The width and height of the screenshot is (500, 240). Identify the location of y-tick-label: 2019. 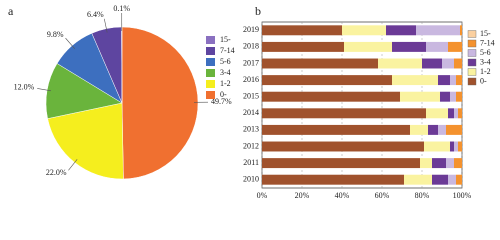
(251, 29).